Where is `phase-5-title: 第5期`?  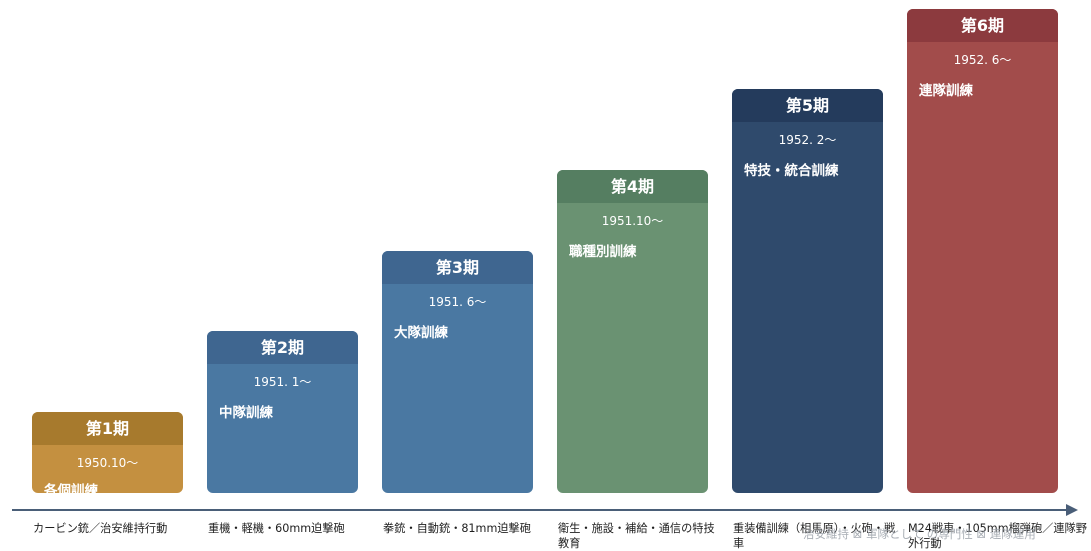 phase-5-title: 第5期 is located at coordinates (807, 105).